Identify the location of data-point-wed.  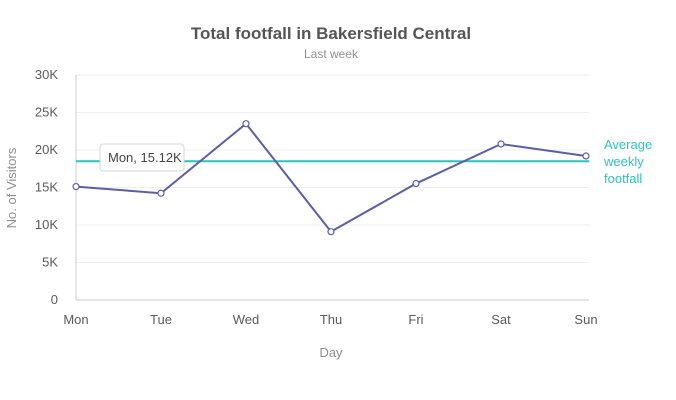
(246, 124).